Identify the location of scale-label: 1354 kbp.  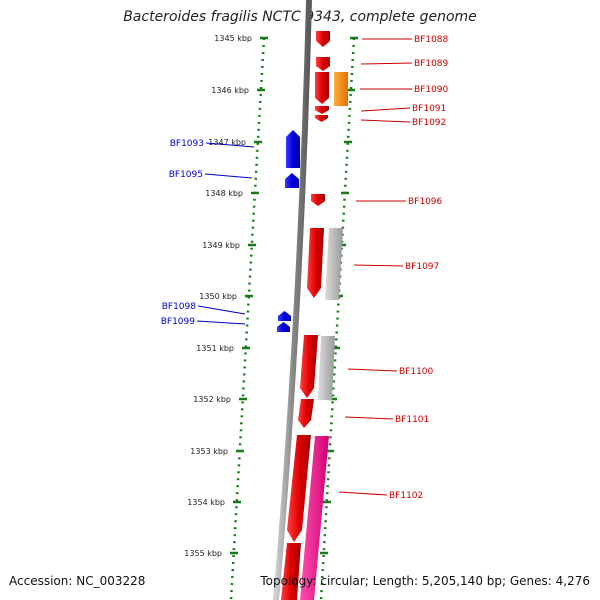
(206, 502).